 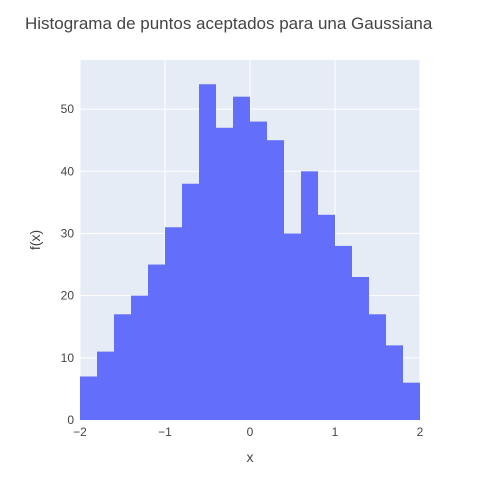 What do you see at coordinates (420, 432) in the screenshot?
I see `x-tick-label: 2` at bounding box center [420, 432].